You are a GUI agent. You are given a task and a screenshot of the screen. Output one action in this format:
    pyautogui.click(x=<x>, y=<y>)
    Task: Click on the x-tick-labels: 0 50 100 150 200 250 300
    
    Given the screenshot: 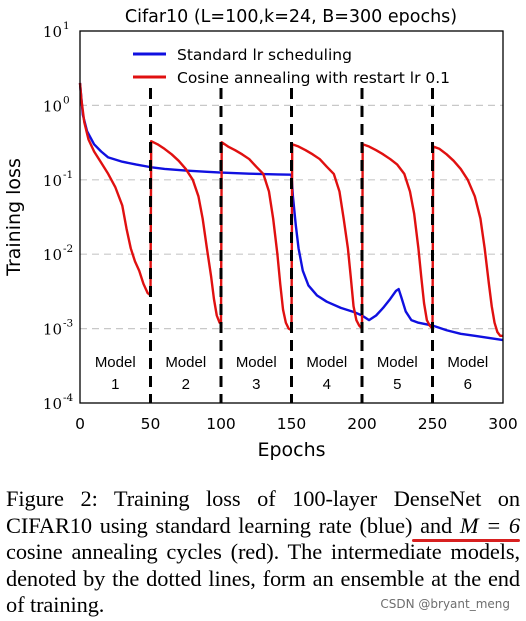 What is the action you would take?
    pyautogui.click(x=296, y=424)
    